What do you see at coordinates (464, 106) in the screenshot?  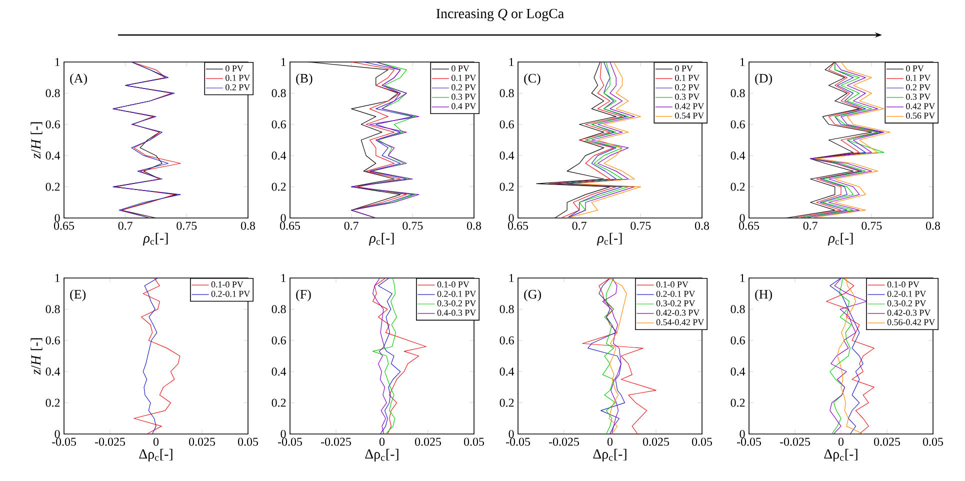 I see `legend-label: 0.4 PV` at bounding box center [464, 106].